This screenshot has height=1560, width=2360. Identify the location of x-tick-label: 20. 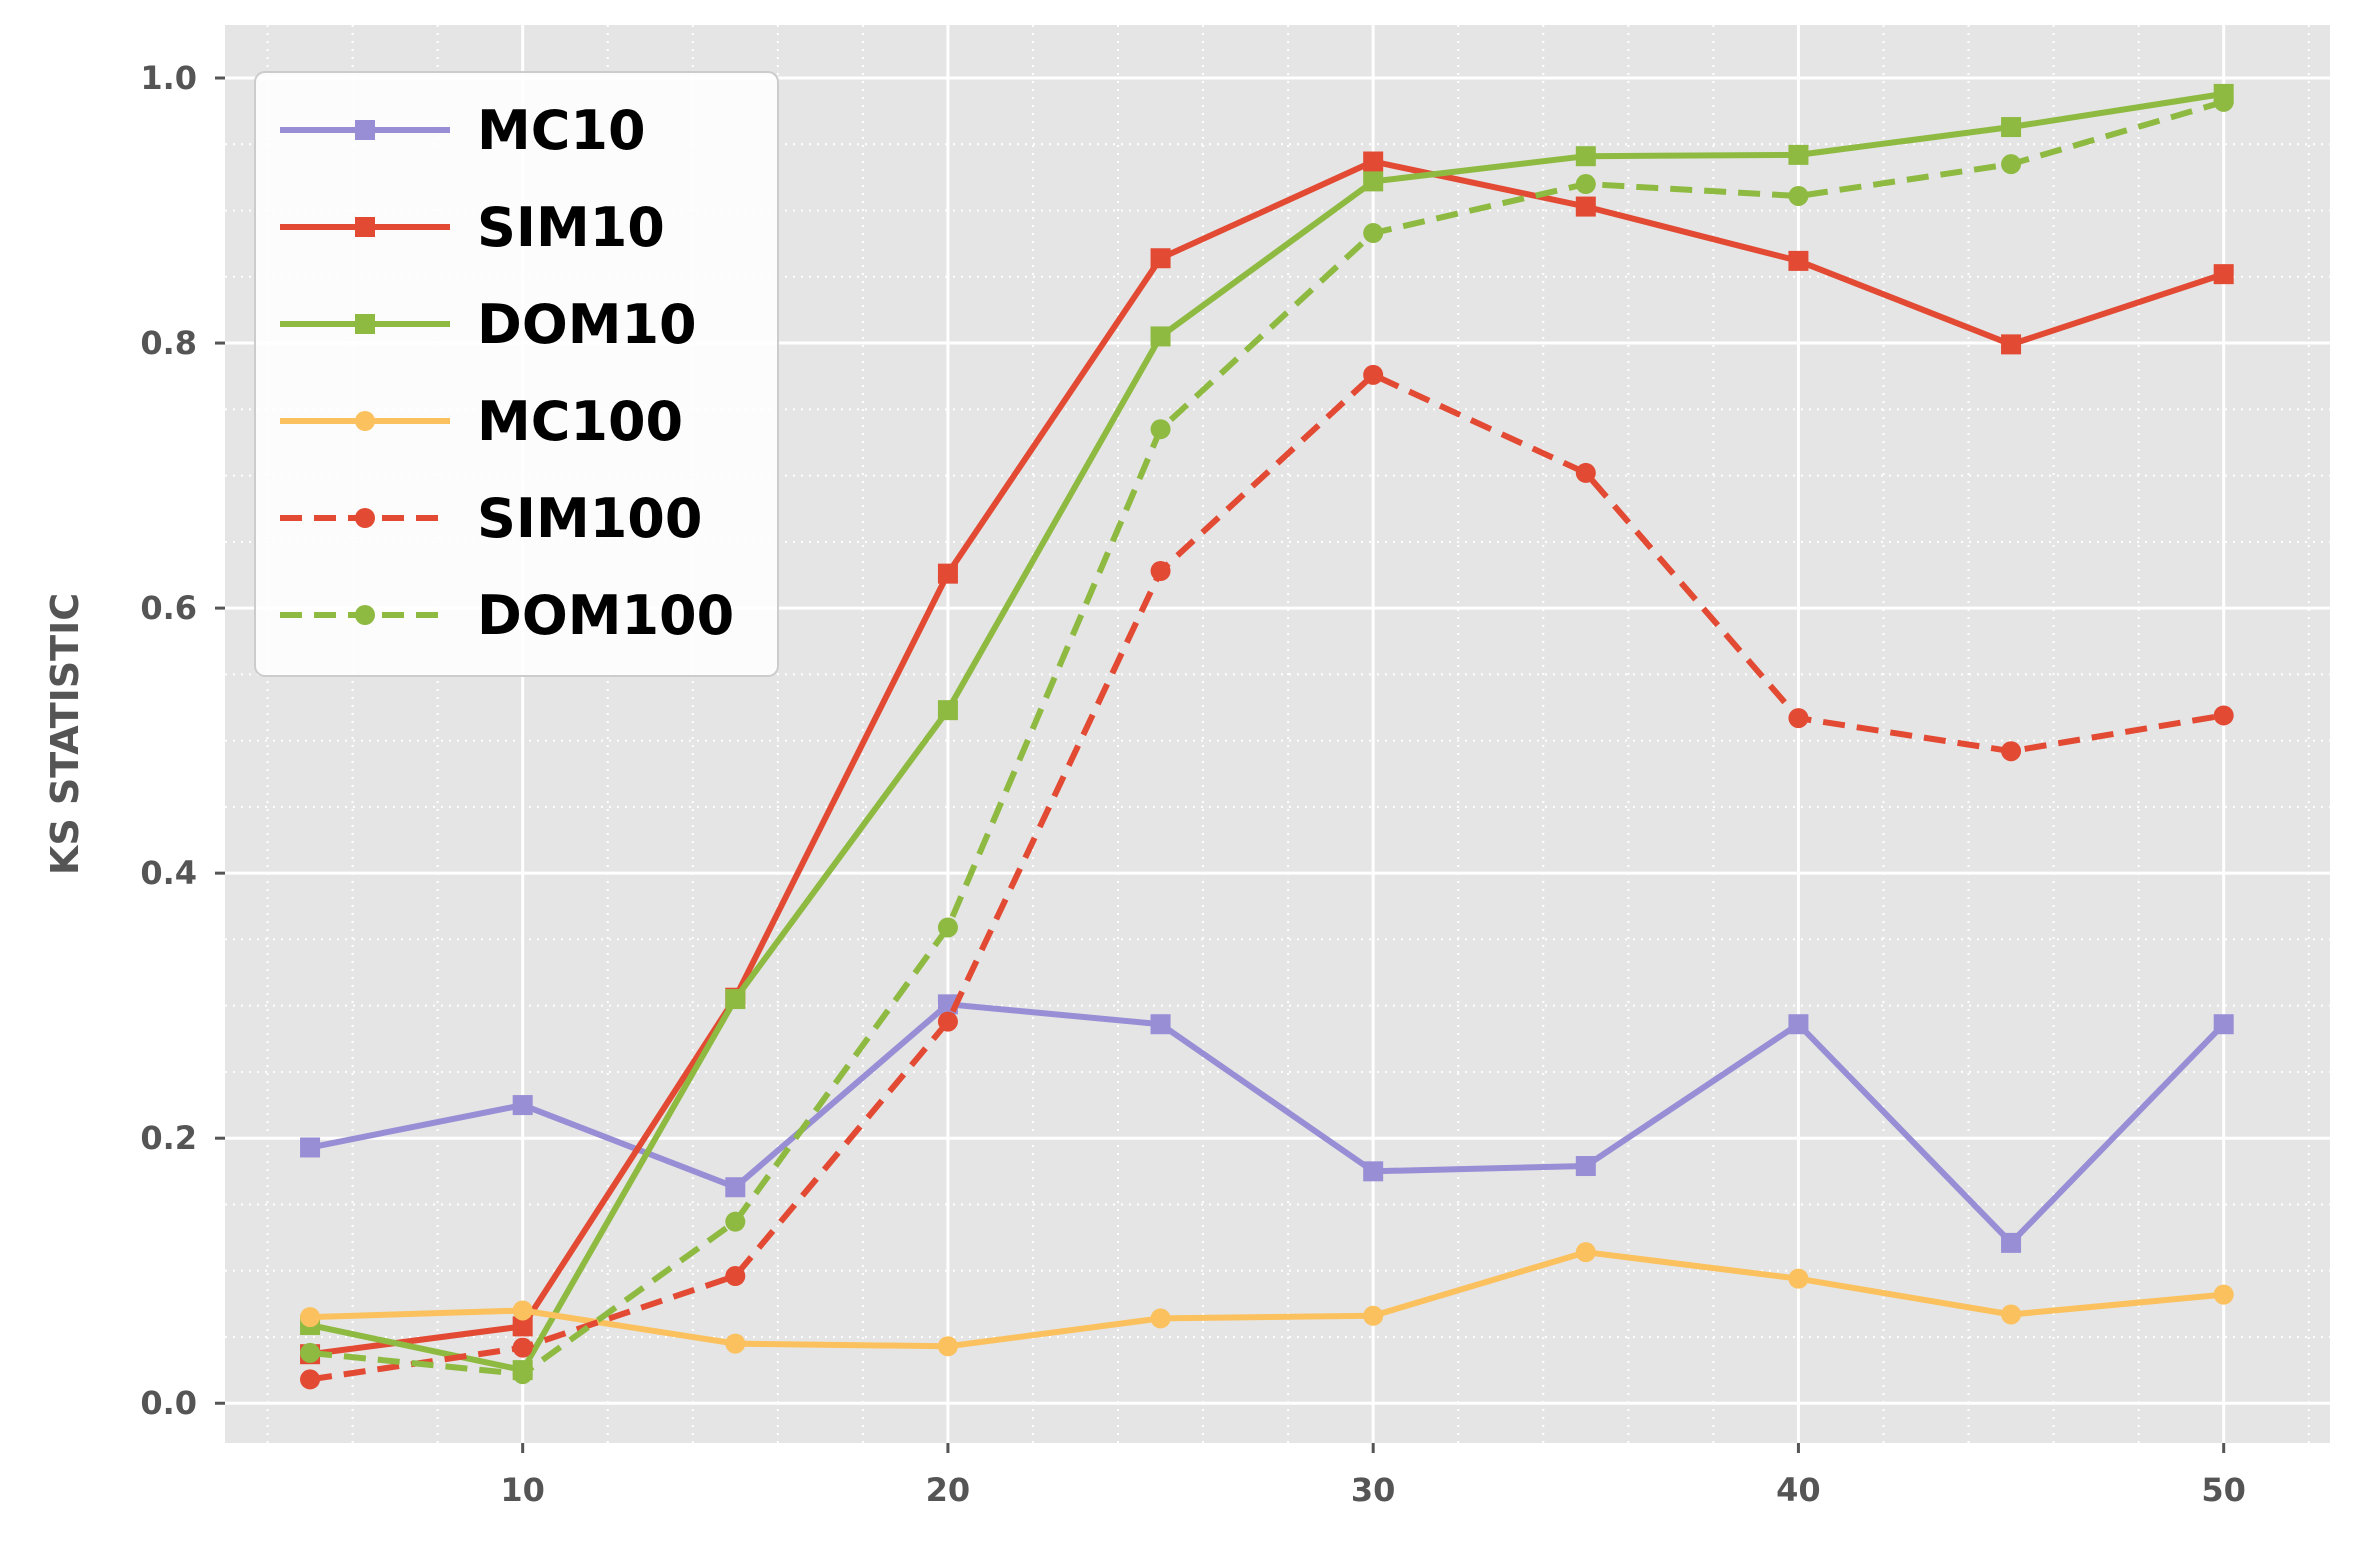
(948, 1490).